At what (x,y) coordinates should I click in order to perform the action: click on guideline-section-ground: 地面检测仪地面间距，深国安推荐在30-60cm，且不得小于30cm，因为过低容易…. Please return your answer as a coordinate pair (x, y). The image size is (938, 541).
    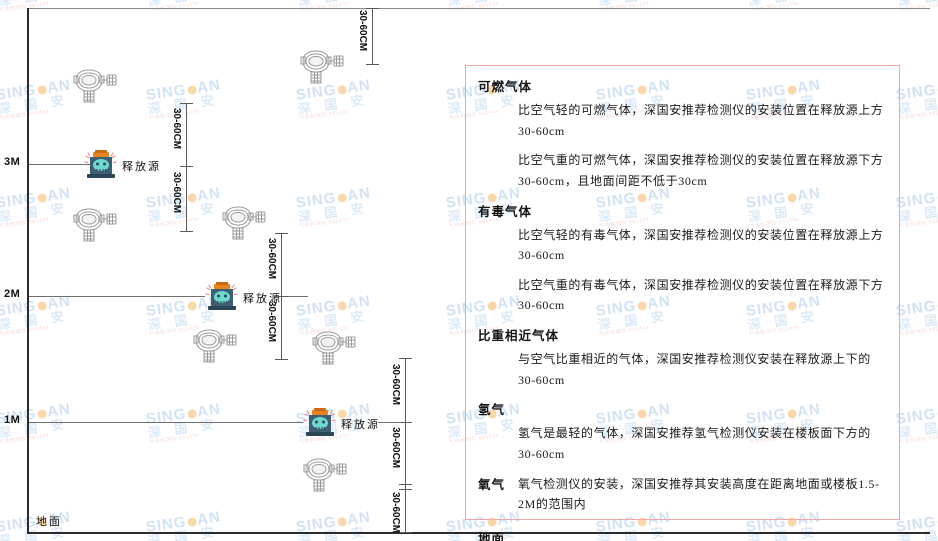
    Looking at the image, I should click on (682, 534).